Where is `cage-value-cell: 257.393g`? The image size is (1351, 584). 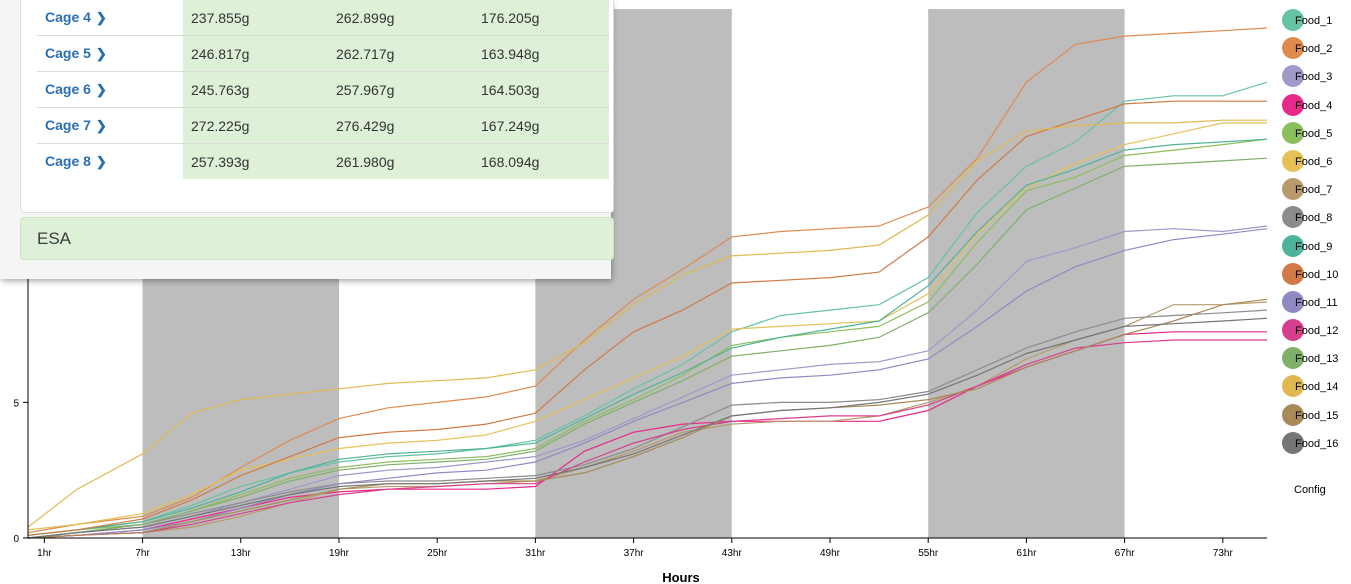 cage-value-cell: 257.393g is located at coordinates (255, 161).